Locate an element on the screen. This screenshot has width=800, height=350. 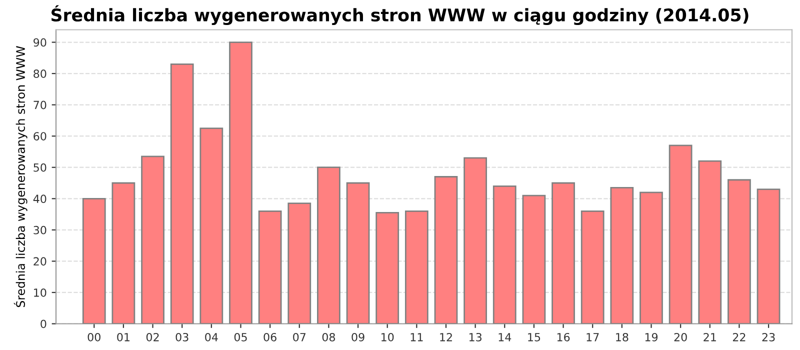
y-tick-label: 90 is located at coordinates (40, 42).